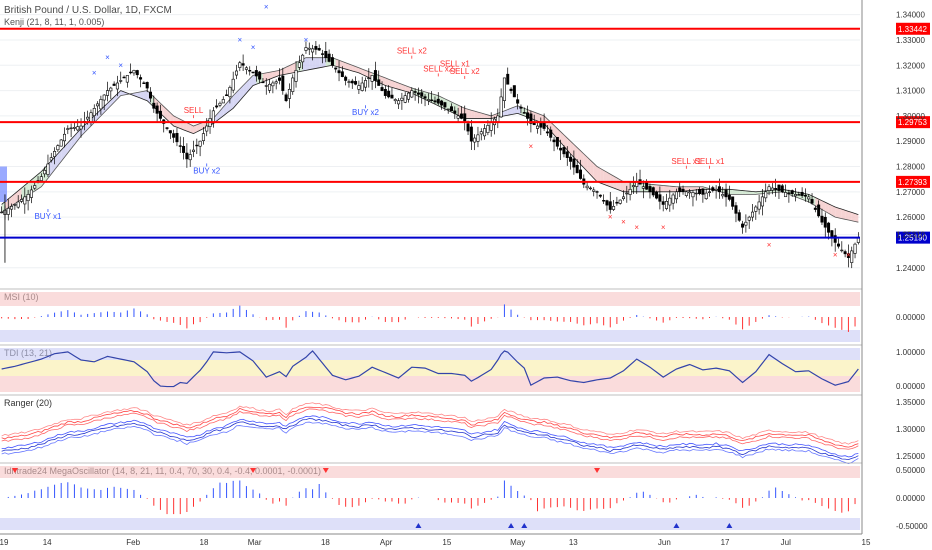 The height and width of the screenshot is (550, 932). I want to click on time-tick-label: 19, so click(4, 542).